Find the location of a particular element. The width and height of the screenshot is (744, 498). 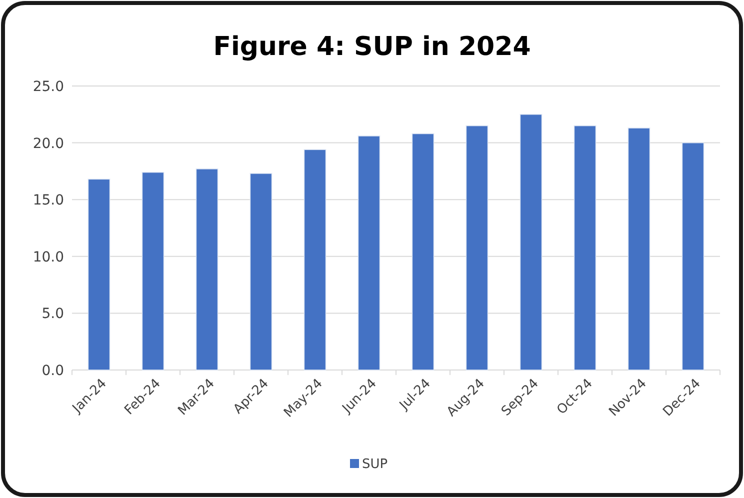

y-tick-label: 25.0 is located at coordinates (48, 87).